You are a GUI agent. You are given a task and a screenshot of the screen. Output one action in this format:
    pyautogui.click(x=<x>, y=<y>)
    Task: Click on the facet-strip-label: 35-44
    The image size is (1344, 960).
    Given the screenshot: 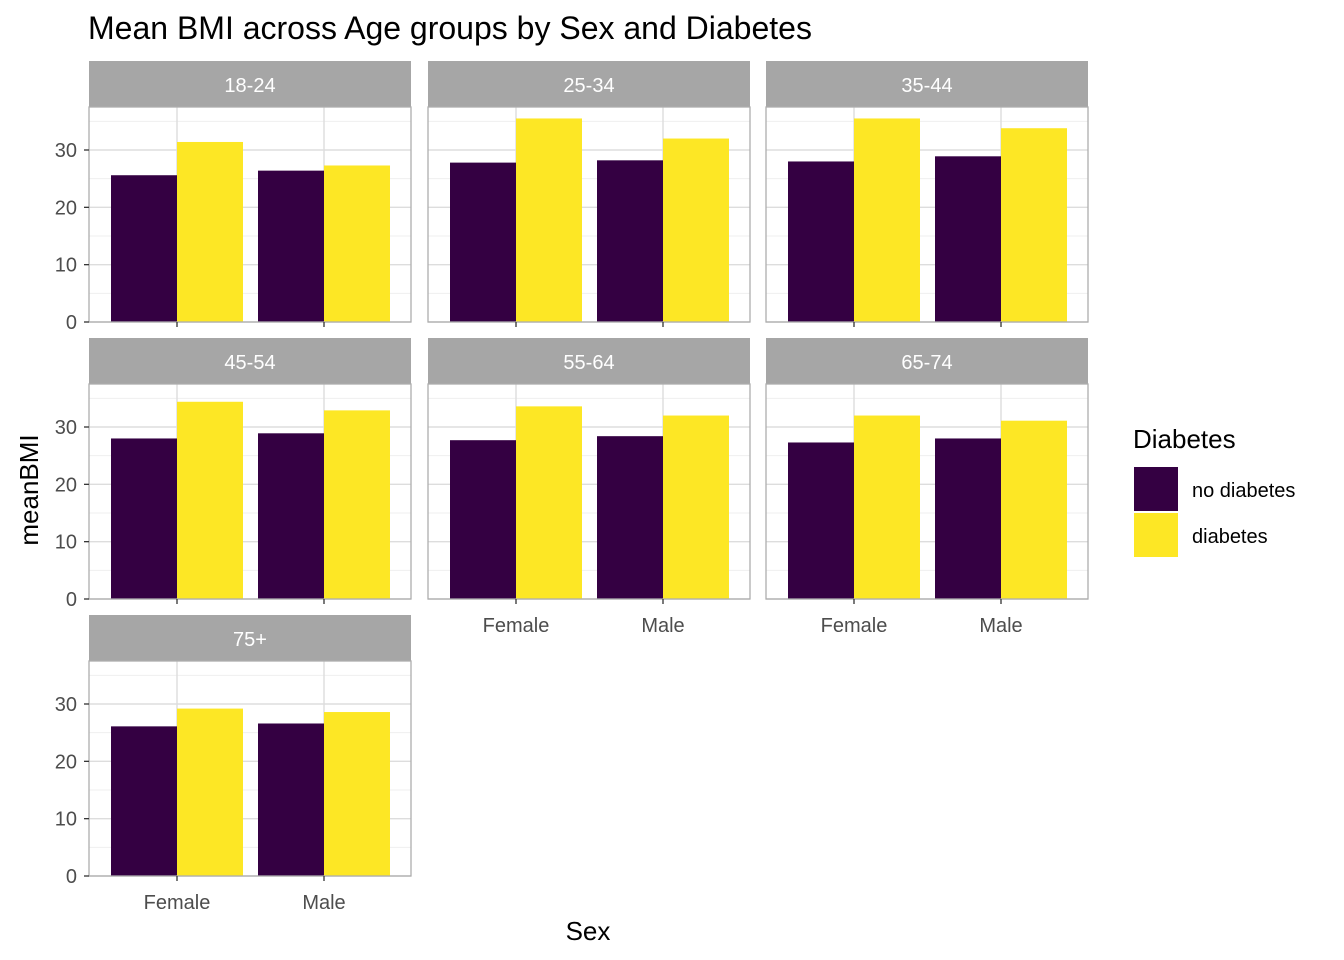 What is the action you would take?
    pyautogui.click(x=926, y=86)
    